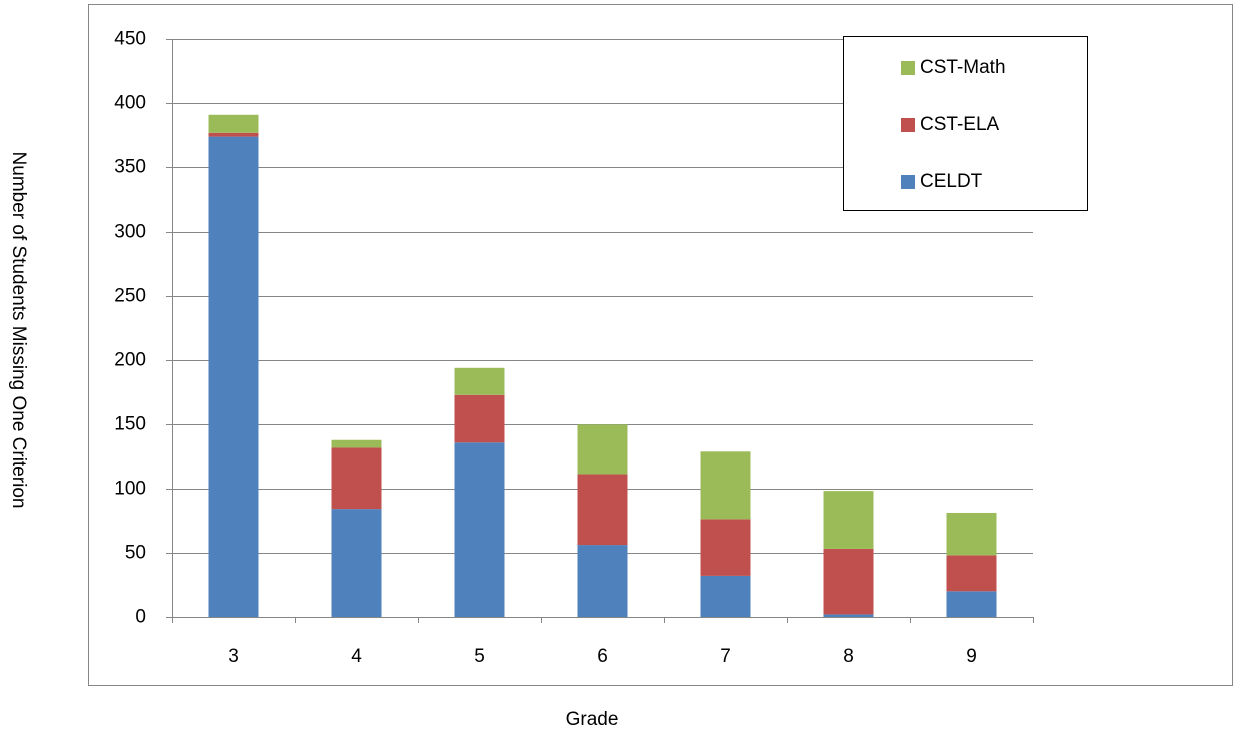  I want to click on x-tick-label: 4, so click(356, 656).